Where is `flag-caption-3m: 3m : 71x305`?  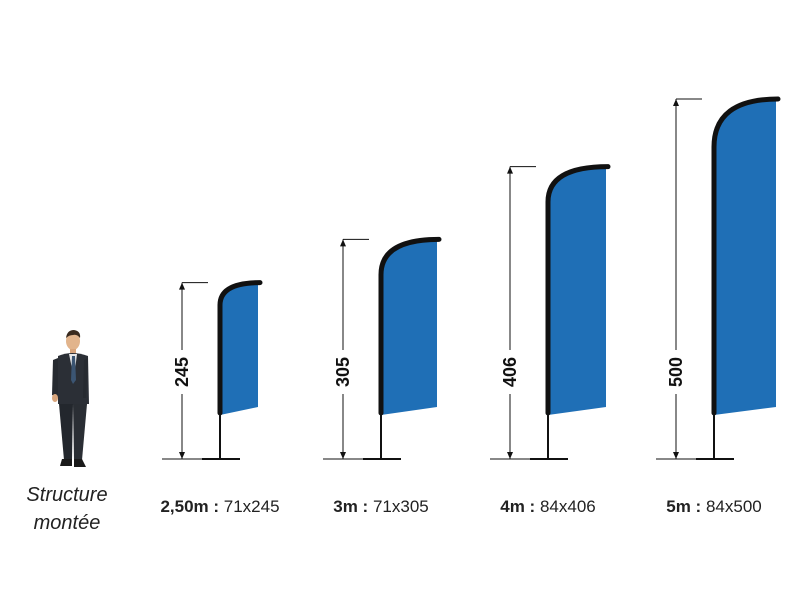
flag-caption-3m: 3m : 71x305 is located at coordinates (380, 507).